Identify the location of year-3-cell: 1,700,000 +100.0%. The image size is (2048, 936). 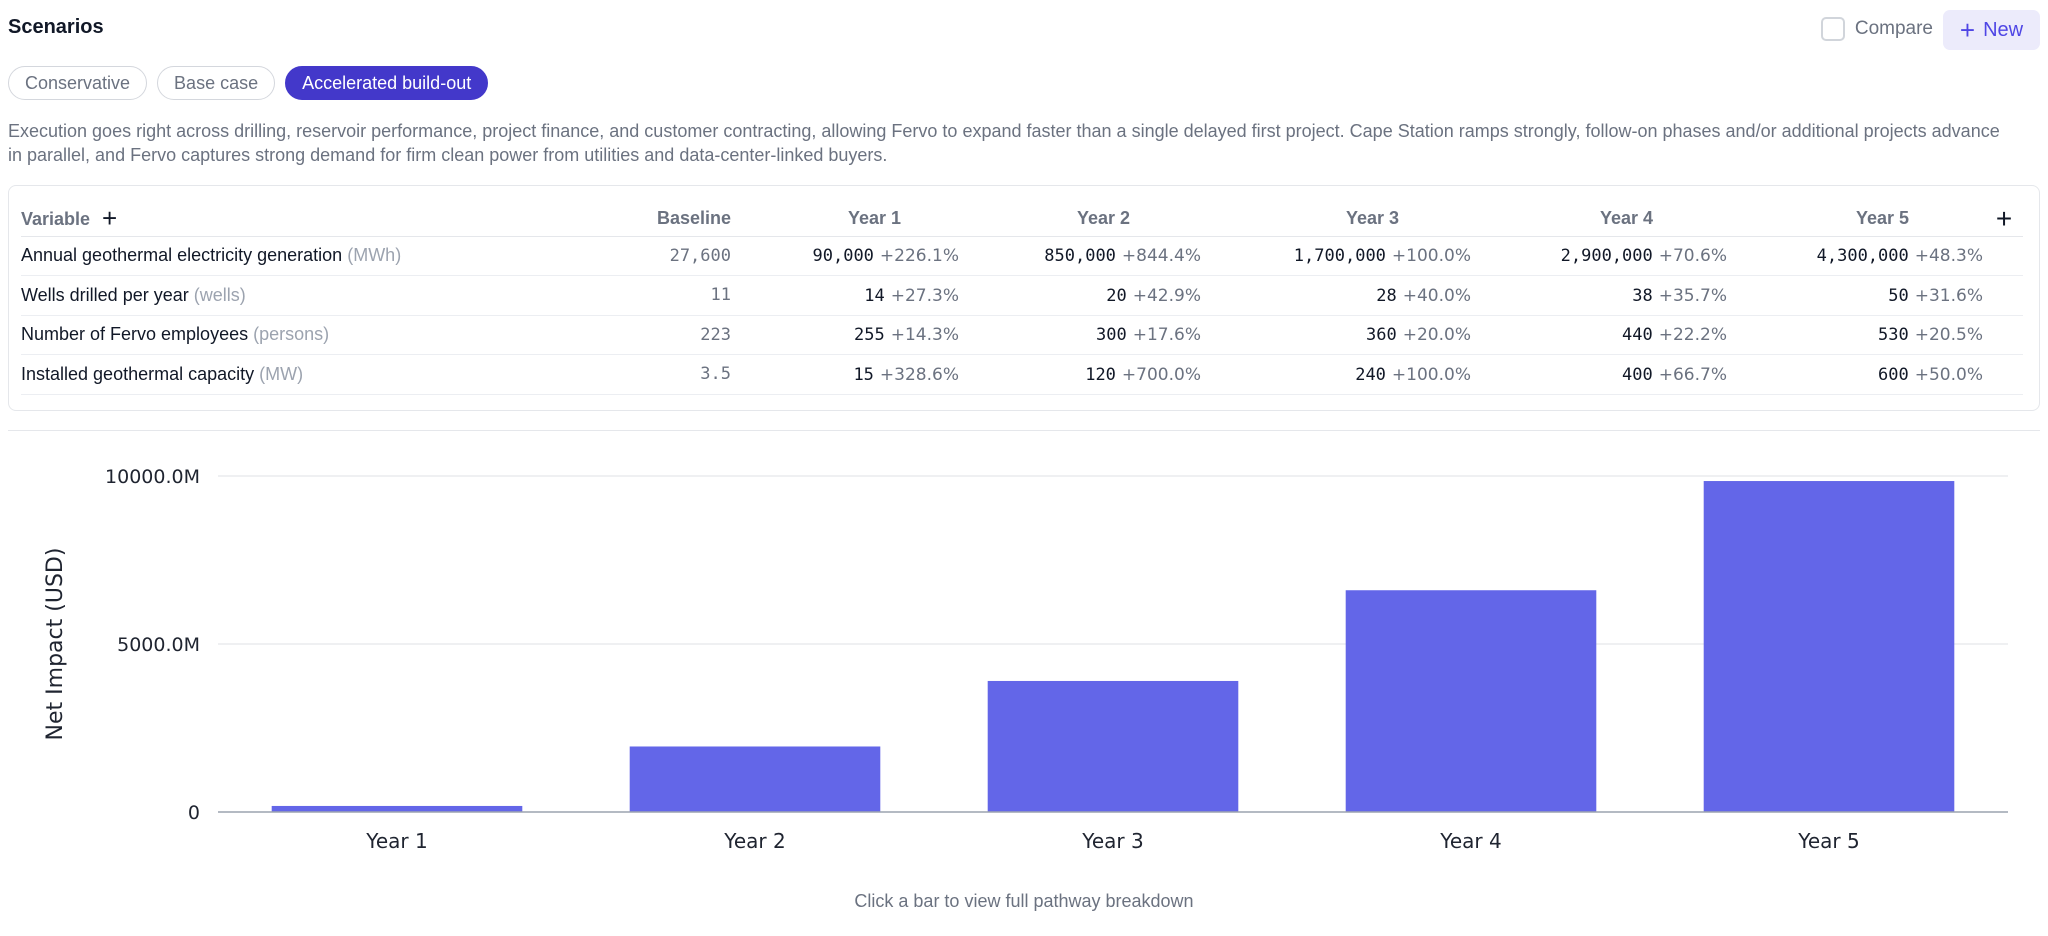
(1338, 256).